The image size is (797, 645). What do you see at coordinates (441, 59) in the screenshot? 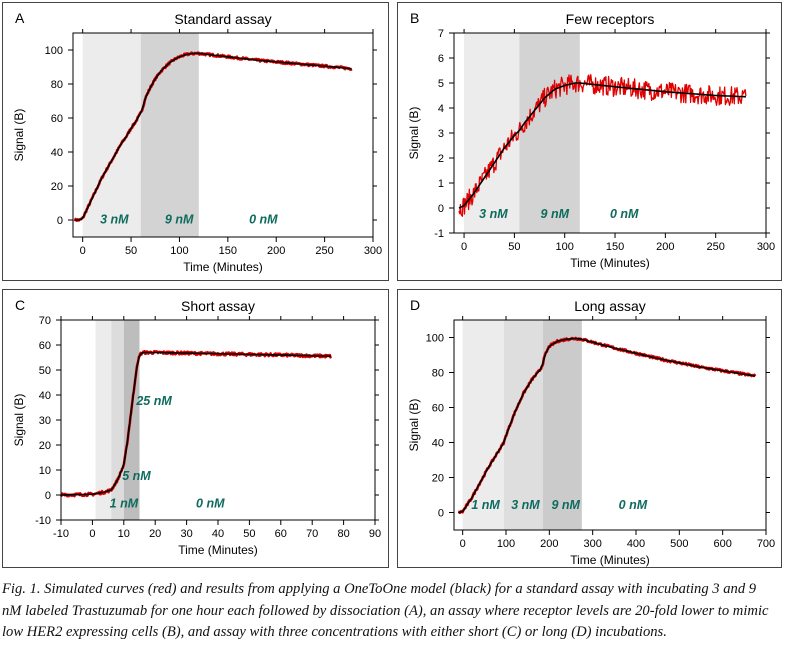
I see `y-tick-label: 6` at bounding box center [441, 59].